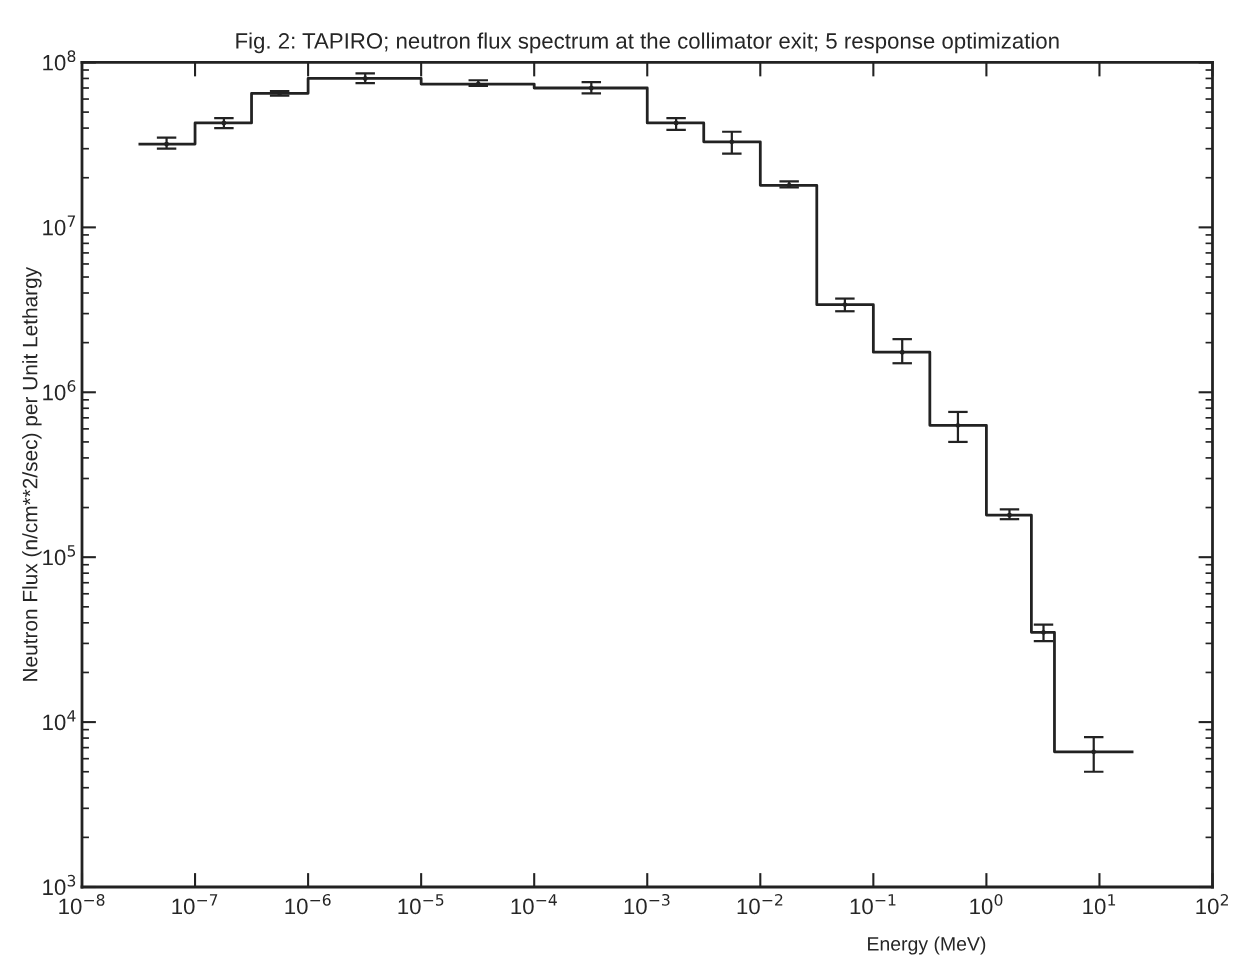  What do you see at coordinates (927, 945) in the screenshot?
I see `x-axis-title: Energy (MeV)` at bounding box center [927, 945].